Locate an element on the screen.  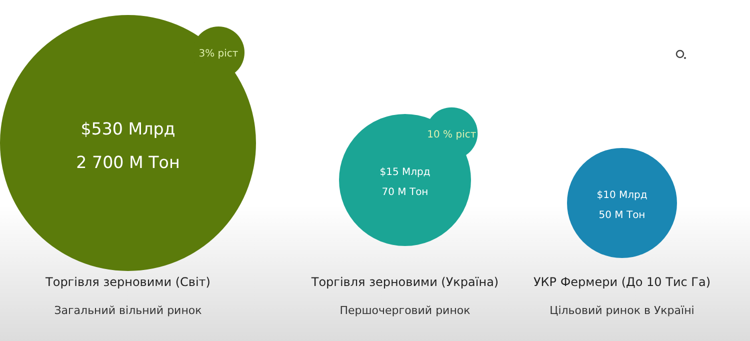
data-label: 50 М Тон is located at coordinates (622, 215).